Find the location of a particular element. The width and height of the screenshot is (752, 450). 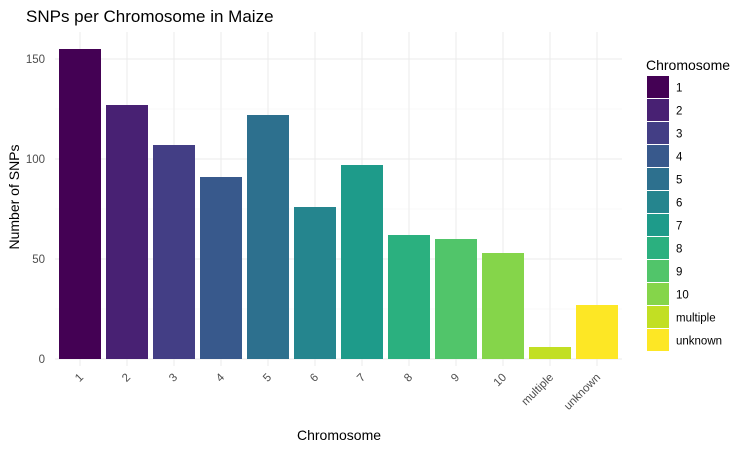

y-axis-tick-labels: 0 50 100 150 is located at coordinates (35, 210).